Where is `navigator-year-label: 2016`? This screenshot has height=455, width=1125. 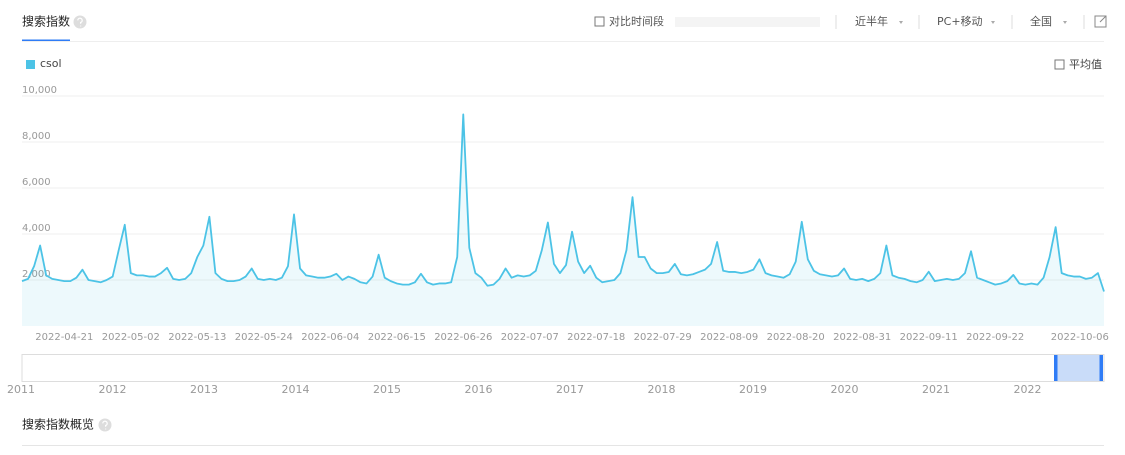
navigator-year-label: 2016 is located at coordinates (479, 389).